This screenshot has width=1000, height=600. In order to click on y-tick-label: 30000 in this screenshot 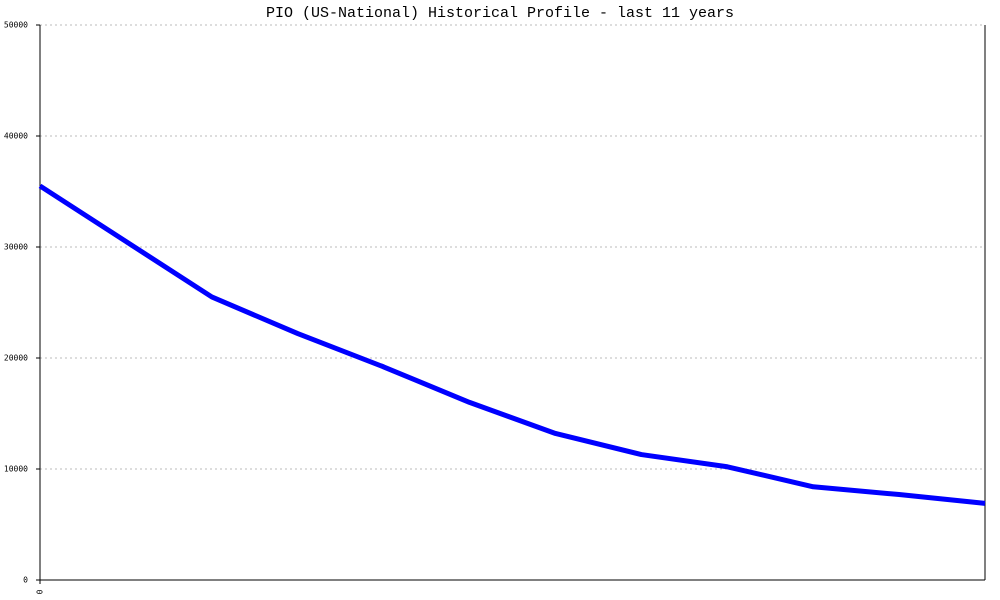, I will do `click(16, 247)`.